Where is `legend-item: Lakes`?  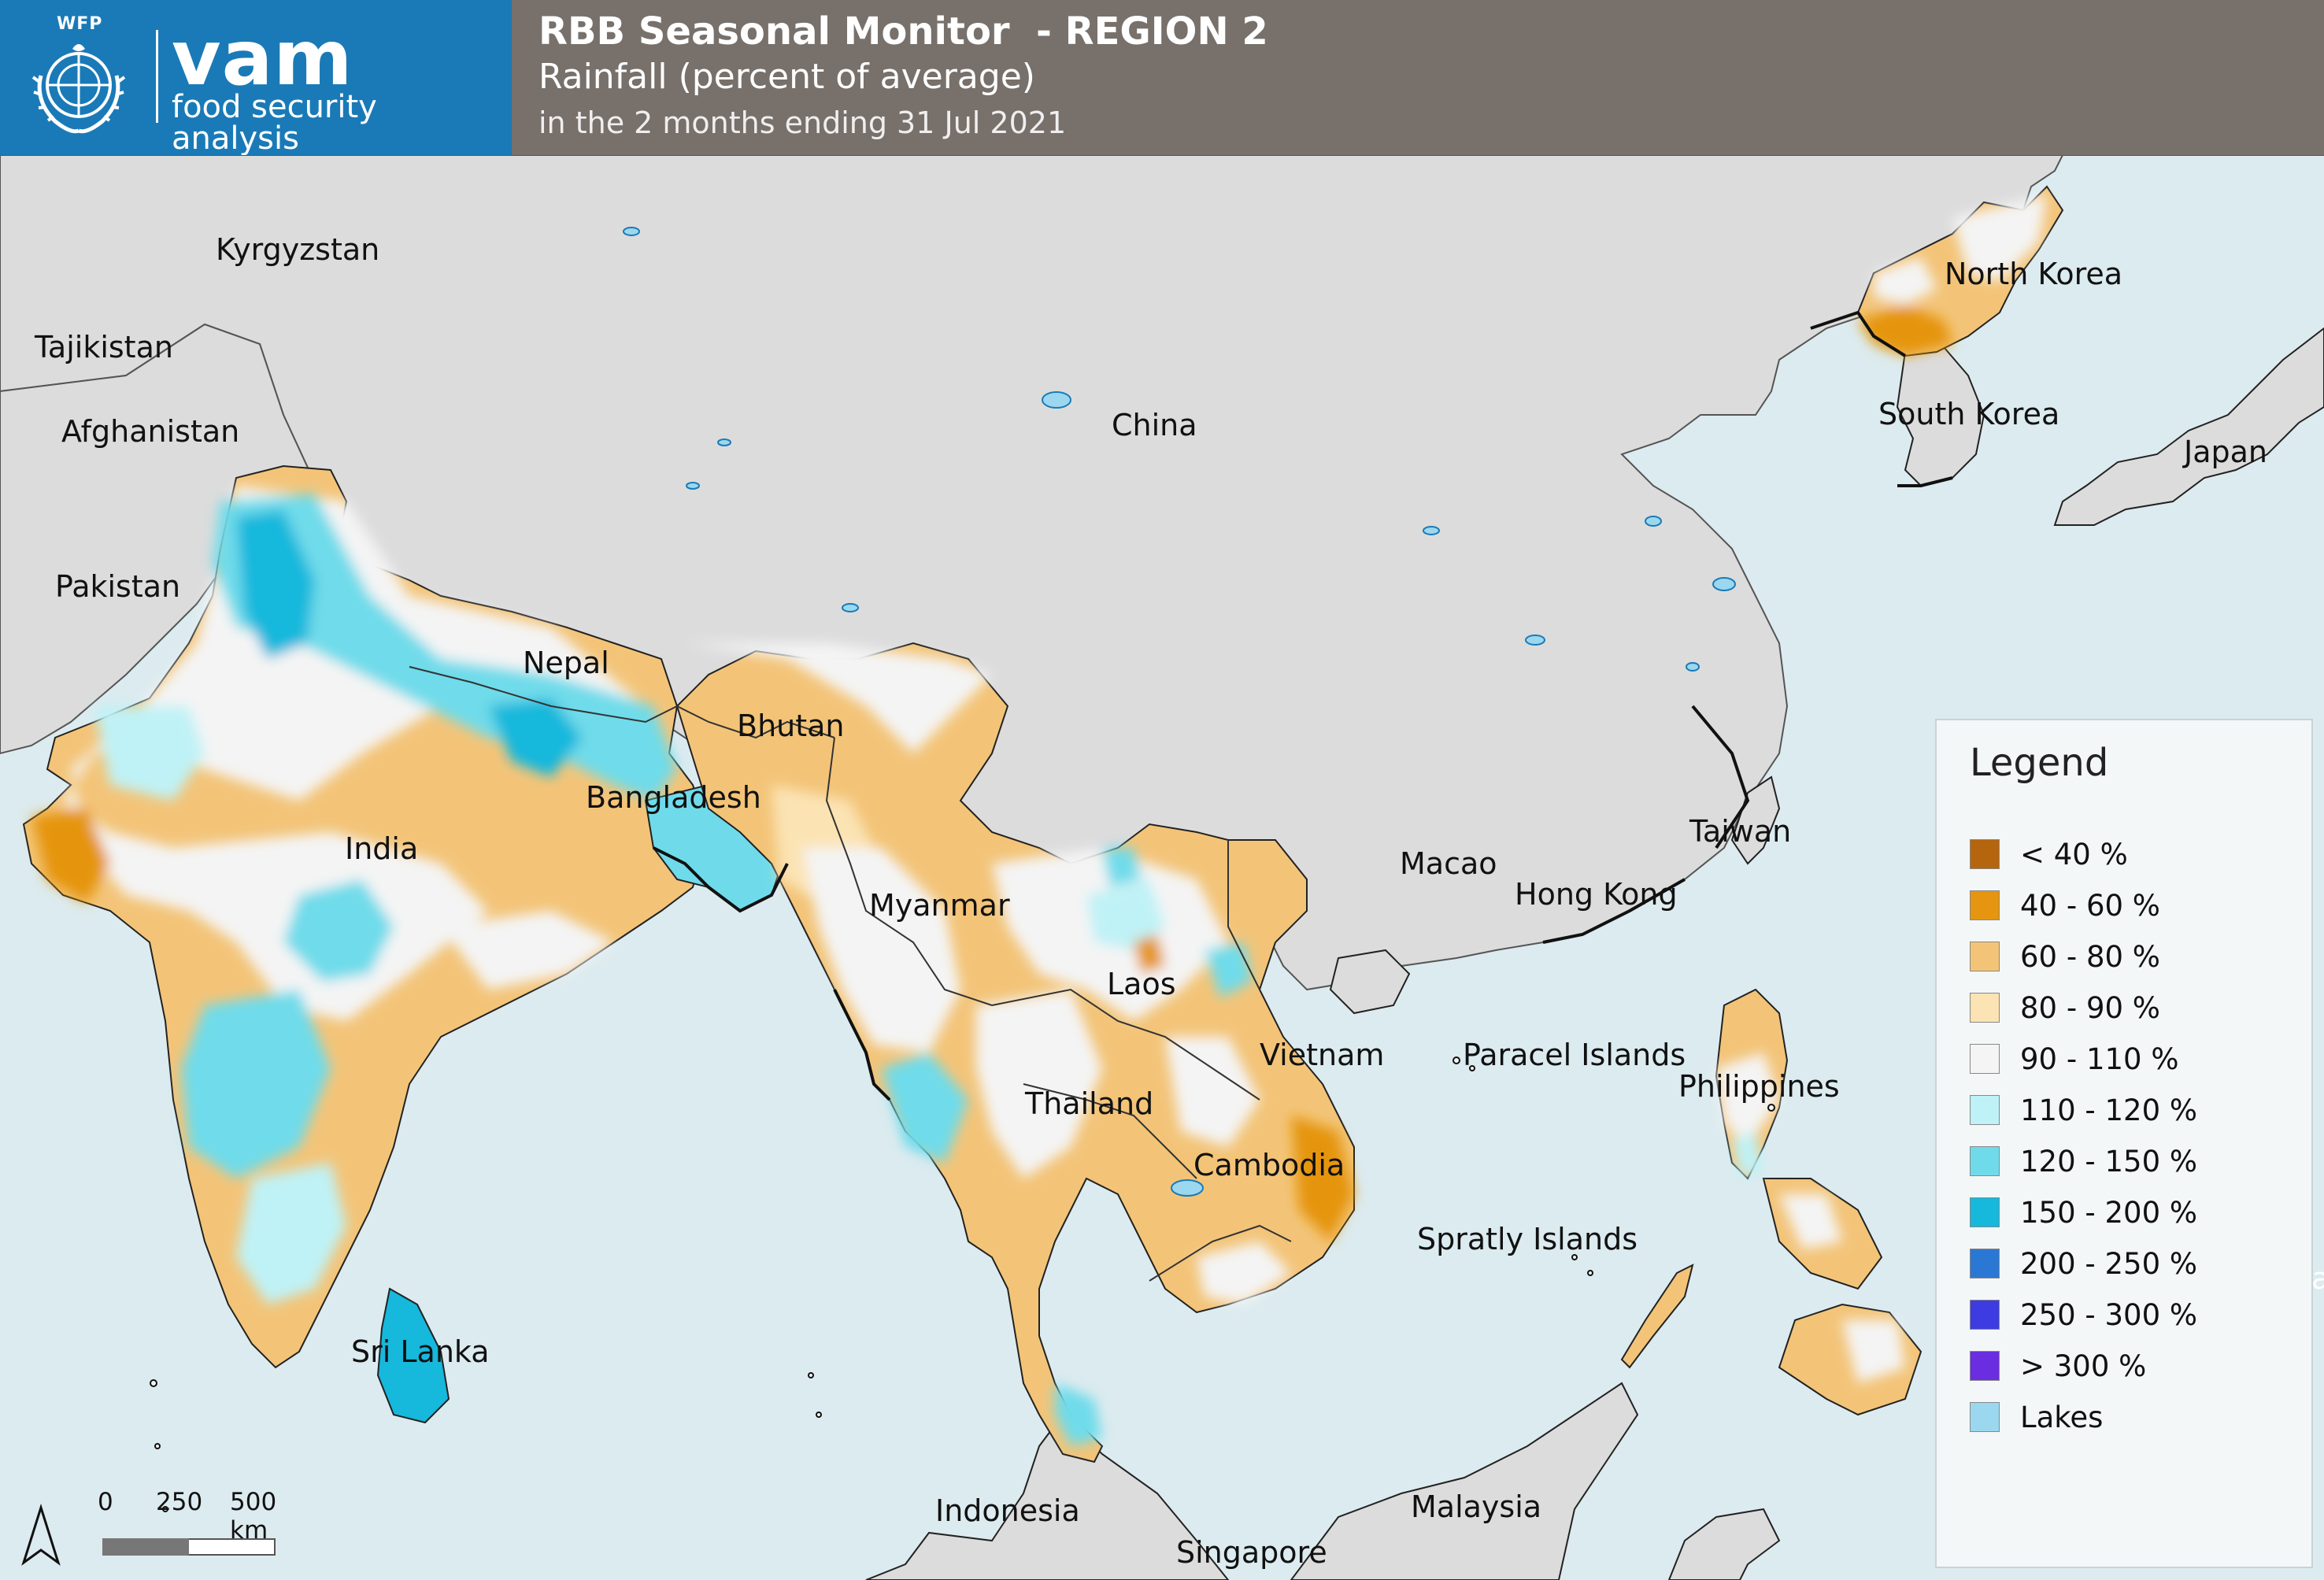 legend-item: Lakes is located at coordinates (2036, 1417).